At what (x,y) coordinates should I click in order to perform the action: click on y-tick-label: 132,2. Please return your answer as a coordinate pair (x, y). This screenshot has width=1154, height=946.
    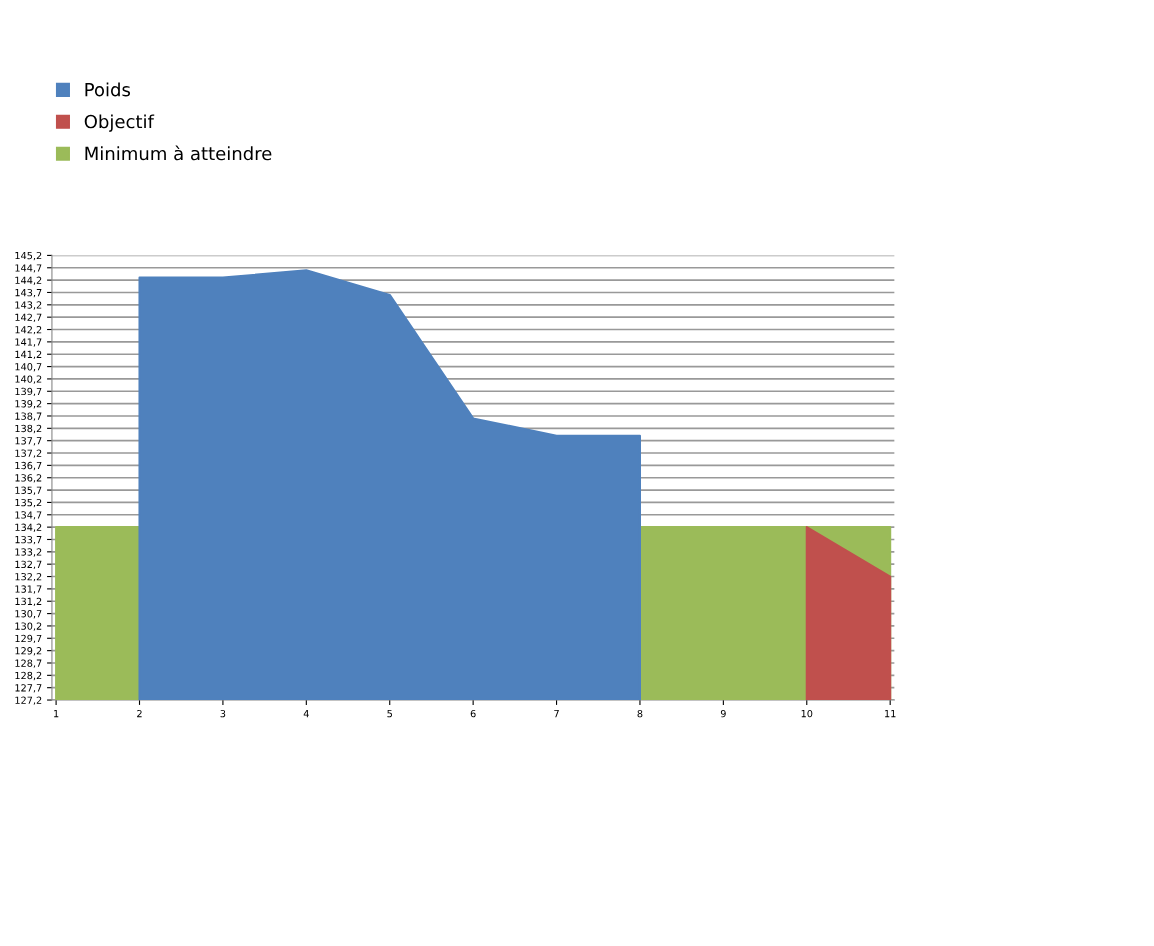
    Looking at the image, I should click on (28, 577).